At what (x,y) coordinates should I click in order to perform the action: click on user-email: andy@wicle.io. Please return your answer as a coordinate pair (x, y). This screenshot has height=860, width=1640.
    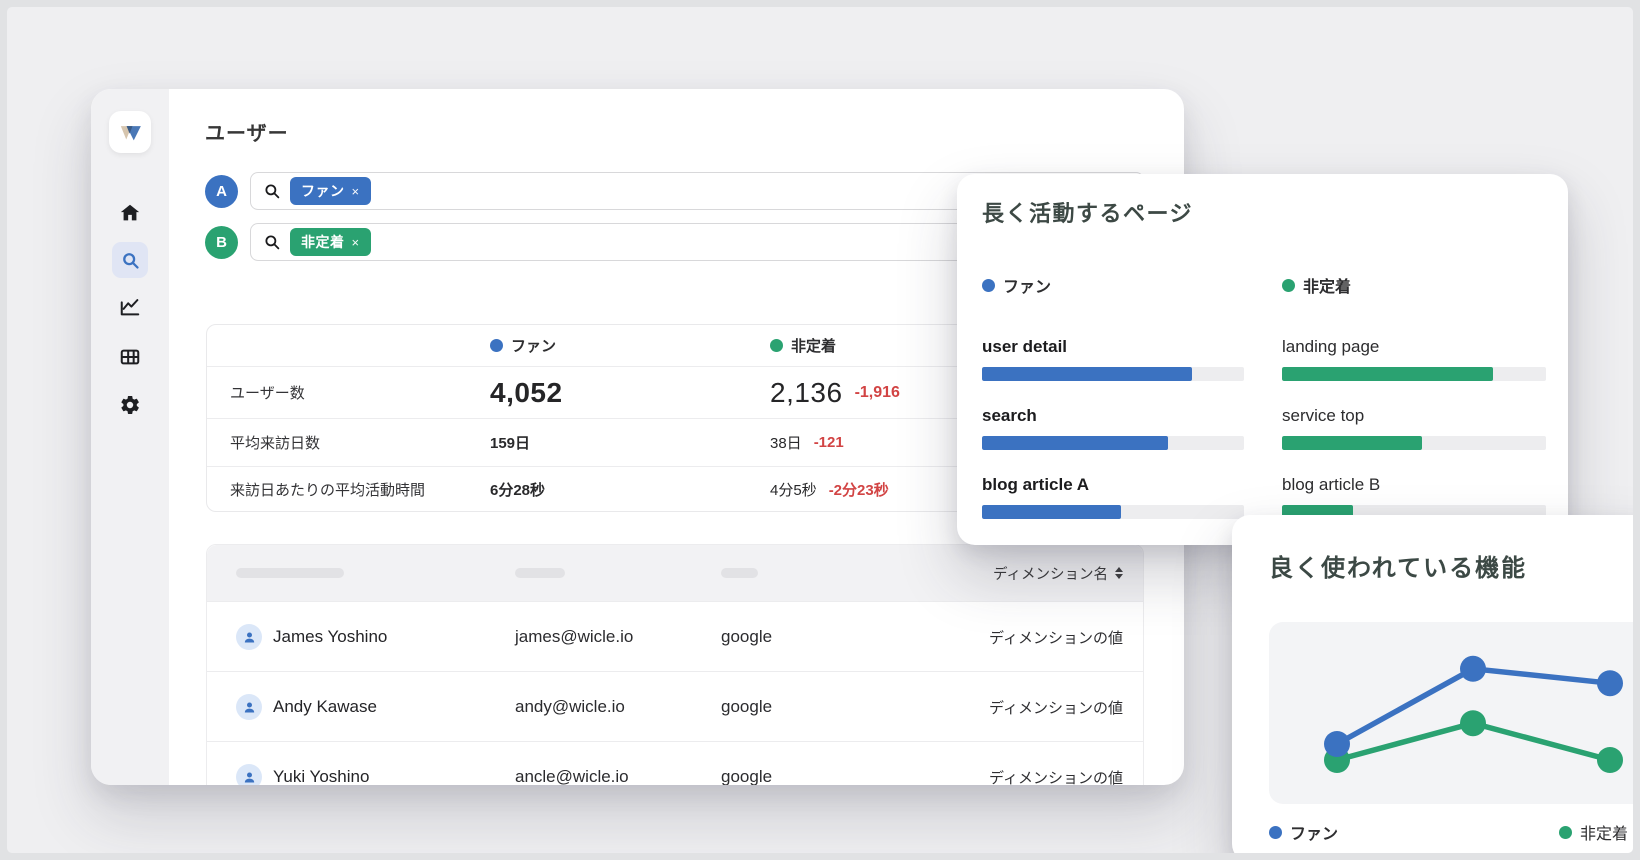
    Looking at the image, I should click on (570, 706).